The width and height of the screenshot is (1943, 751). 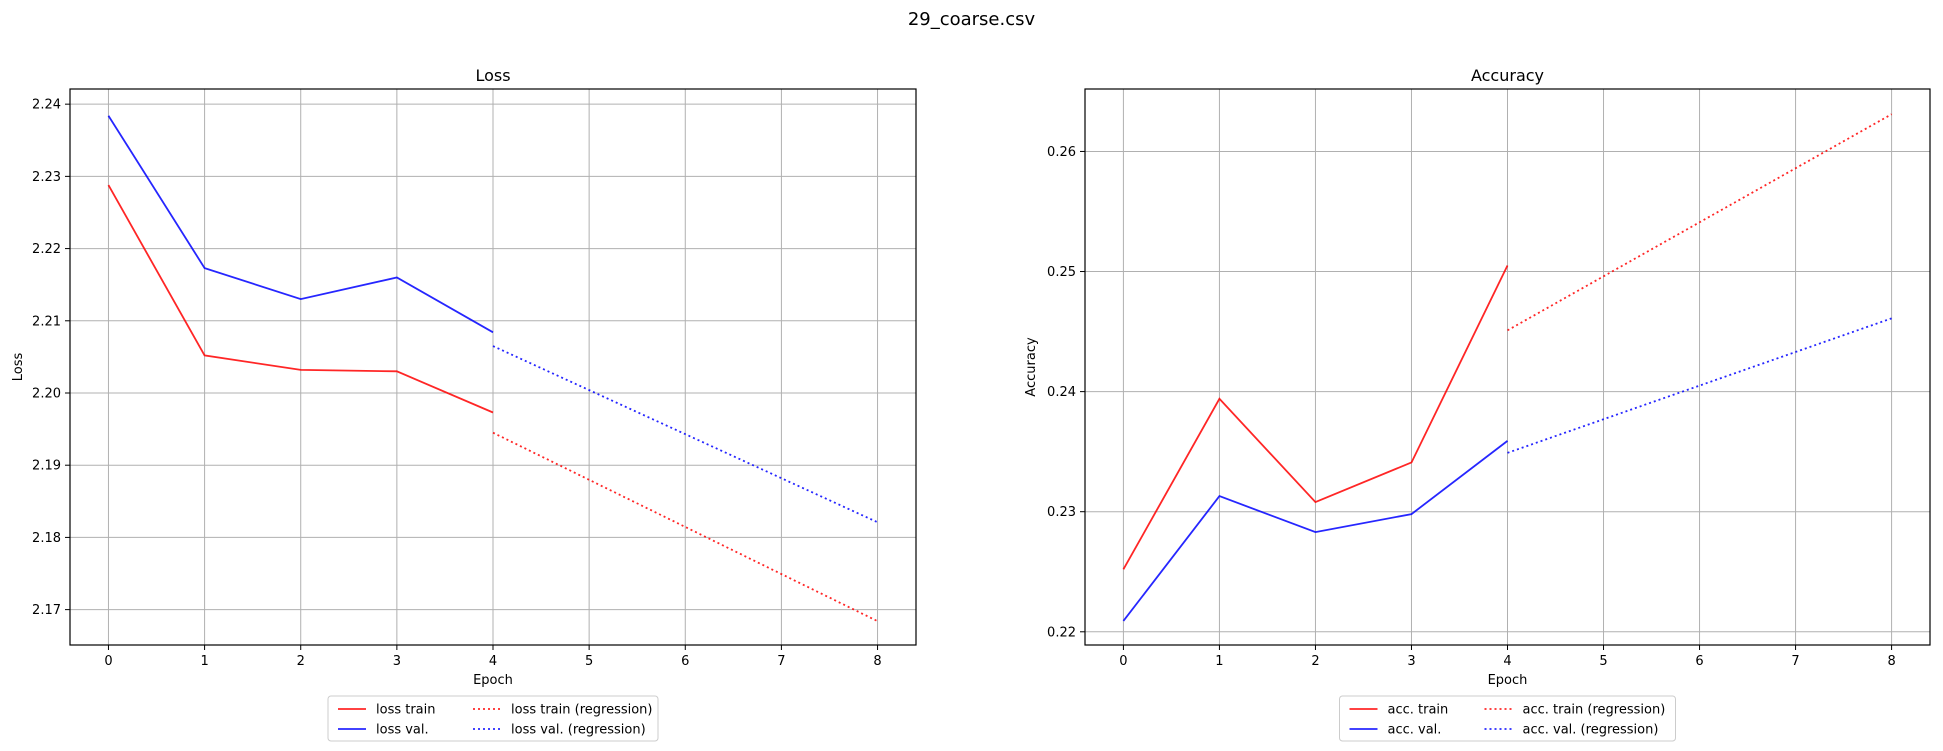 What do you see at coordinates (1418, 710) in the screenshot?
I see `legend-label: acc. train` at bounding box center [1418, 710].